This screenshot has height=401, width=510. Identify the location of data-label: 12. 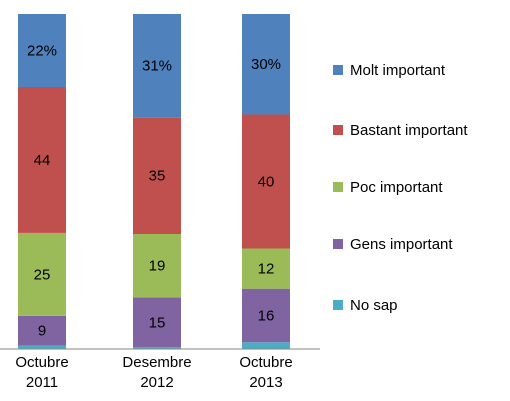
(266, 269).